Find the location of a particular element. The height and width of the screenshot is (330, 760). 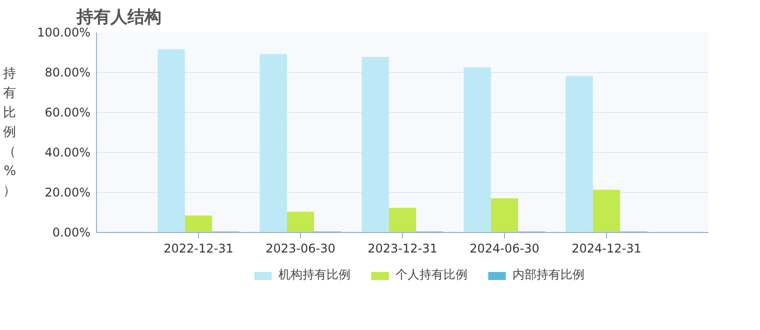

y-tick-label: 40.00% is located at coordinates (67, 153).